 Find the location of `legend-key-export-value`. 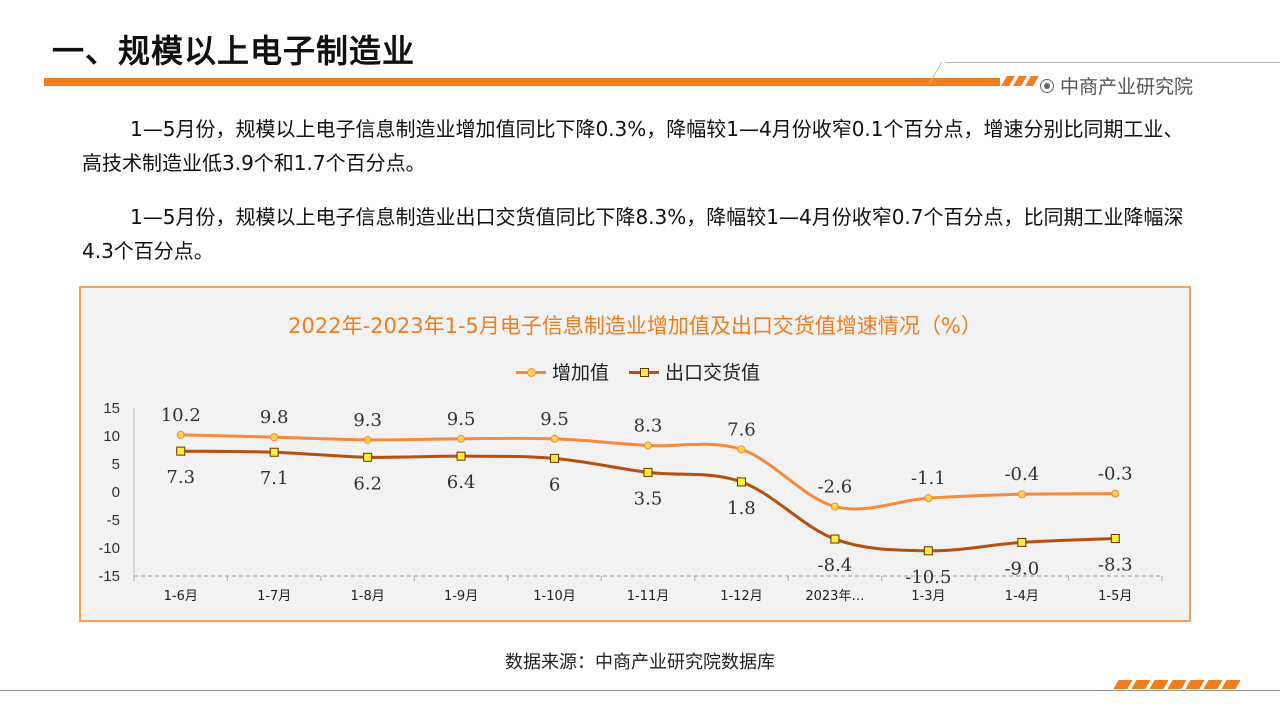

legend-key-export-value is located at coordinates (644, 372).